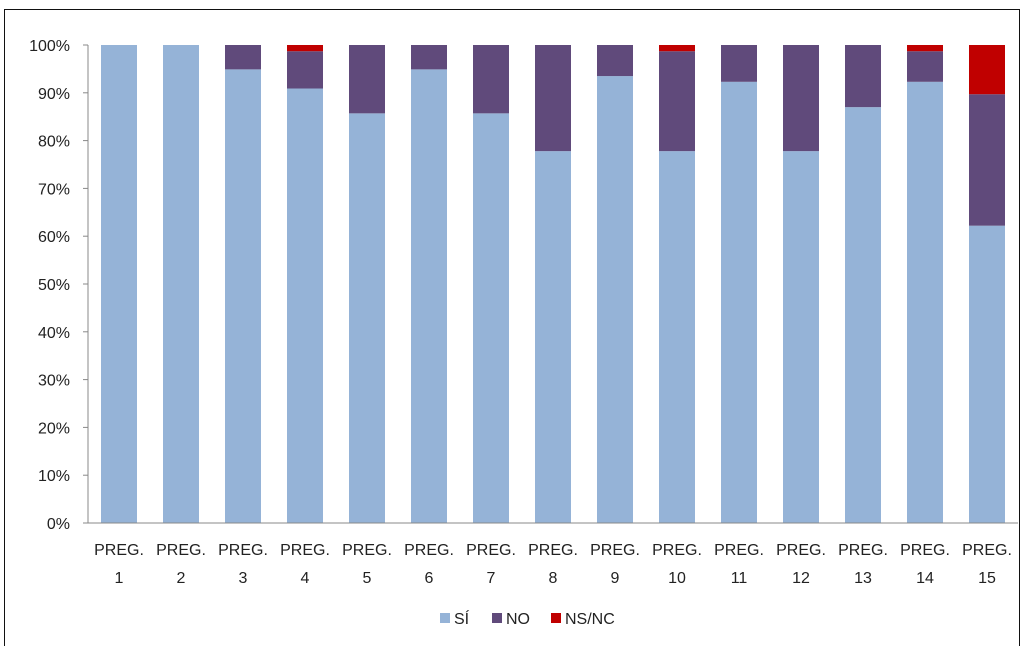 Image resolution: width=1022 pixels, height=646 pixels. What do you see at coordinates (54, 142) in the screenshot?
I see `y-tick-label: 80%` at bounding box center [54, 142].